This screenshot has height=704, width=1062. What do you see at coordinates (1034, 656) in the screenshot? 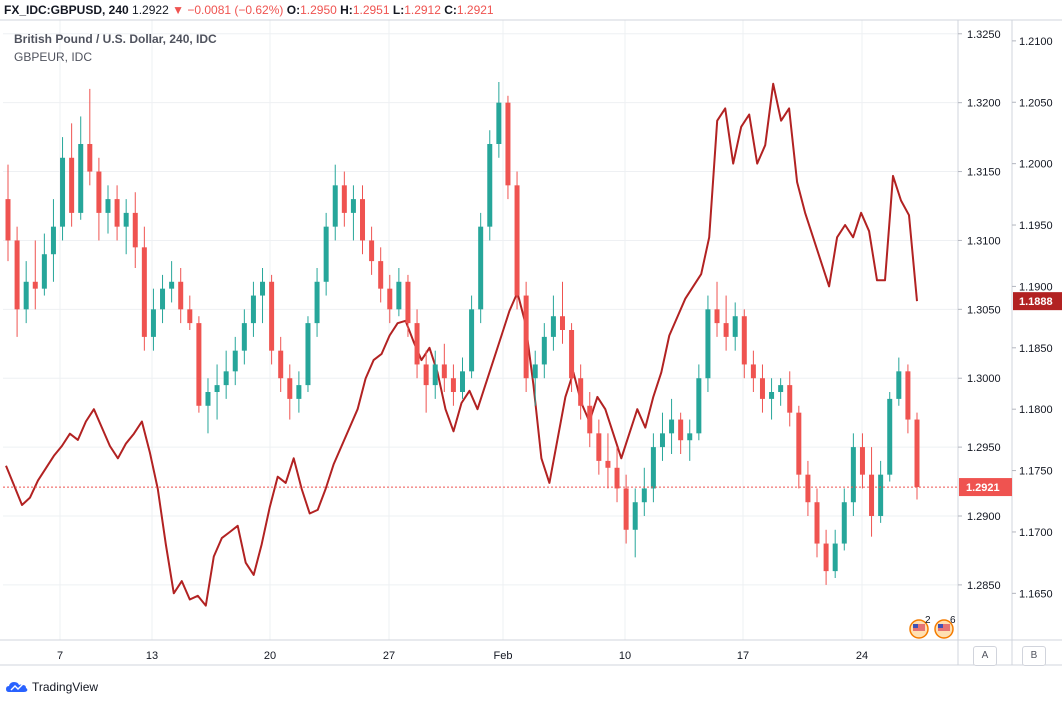
I see `scale-b-button: B` at bounding box center [1034, 656].